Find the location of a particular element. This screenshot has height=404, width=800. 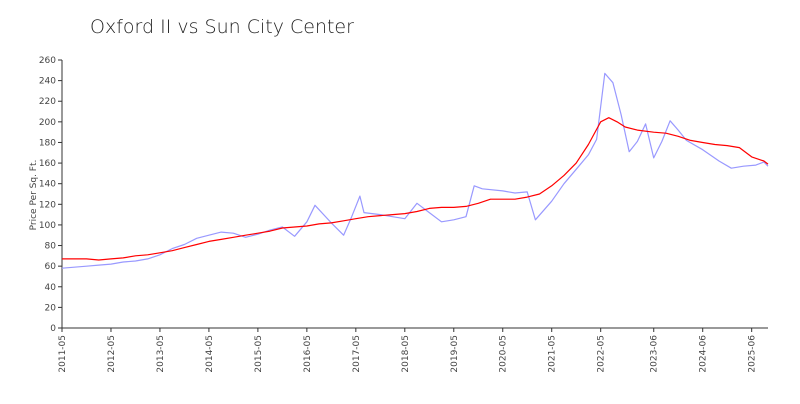

x-tick-label: 2014-05 is located at coordinates (210, 354).